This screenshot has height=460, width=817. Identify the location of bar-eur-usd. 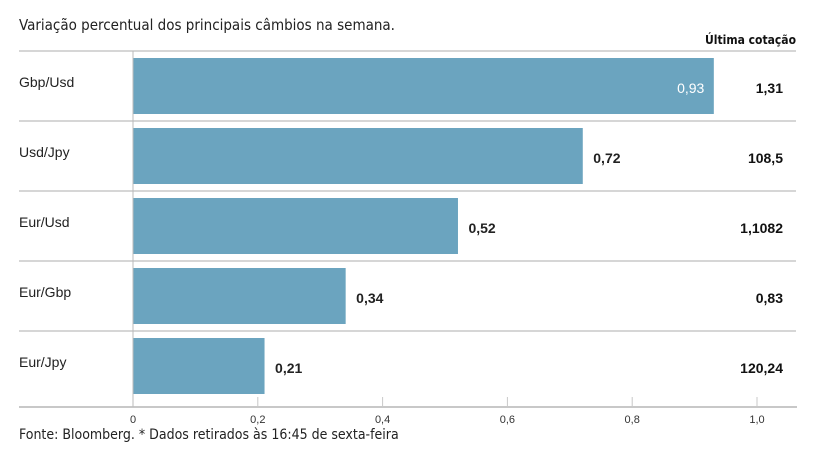
(295, 226).